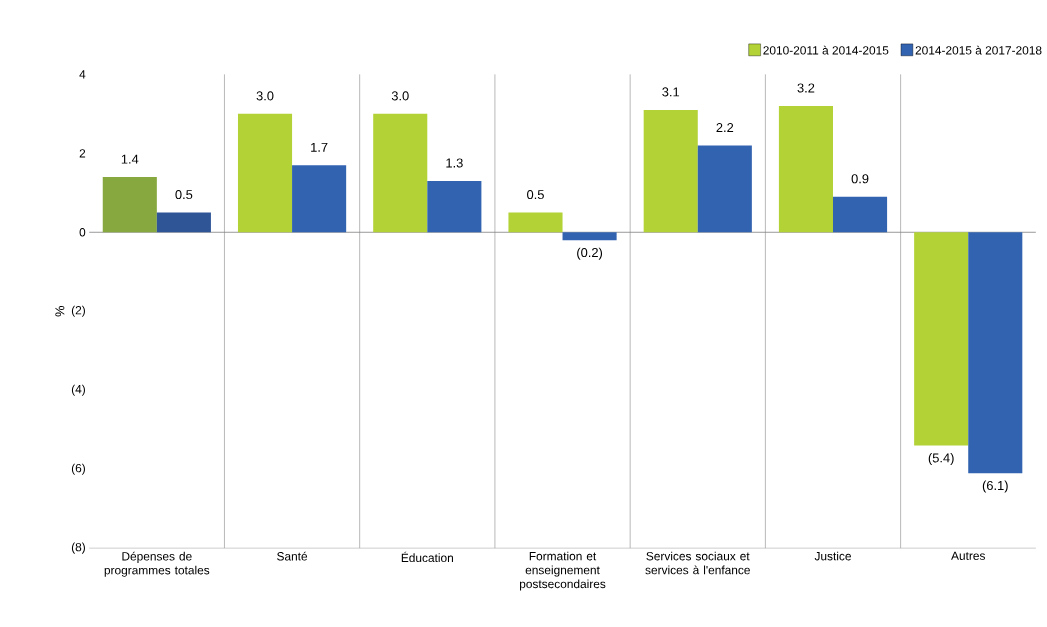 The image size is (1047, 627). I want to click on data-label: 1.4, so click(130, 159).